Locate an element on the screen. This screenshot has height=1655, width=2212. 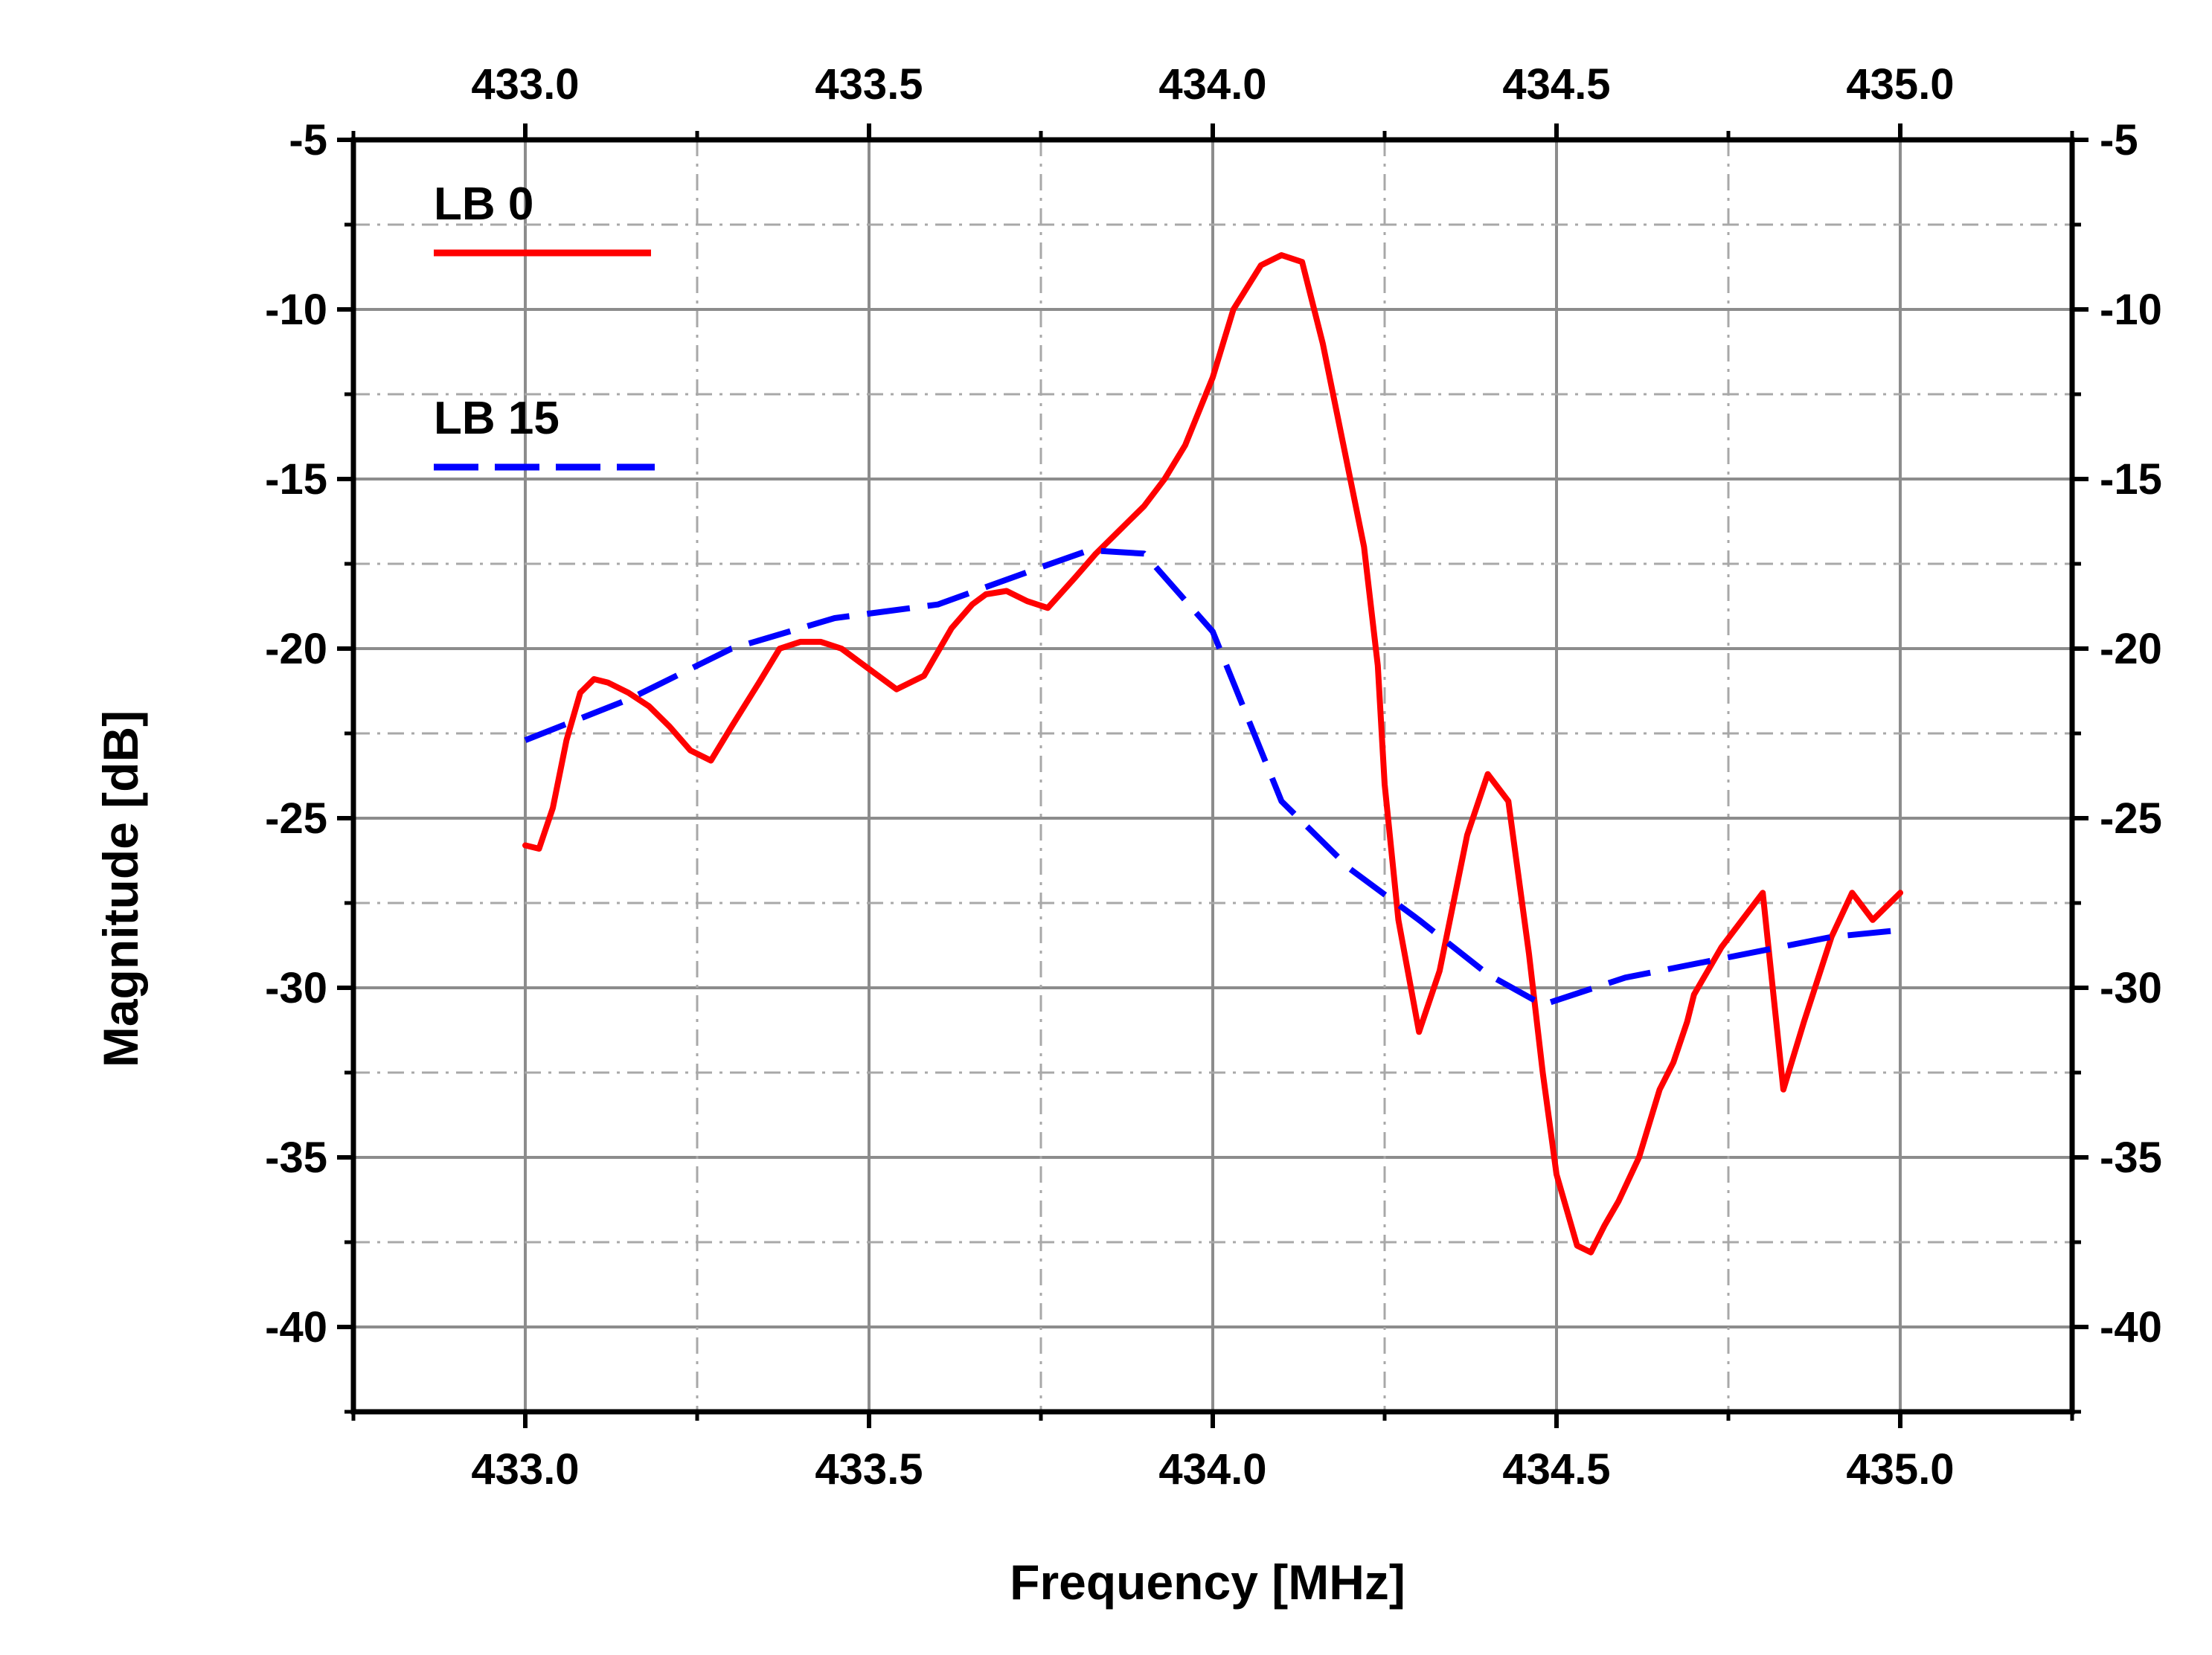
x-tick-label-top: 435.0 is located at coordinates (1900, 84).